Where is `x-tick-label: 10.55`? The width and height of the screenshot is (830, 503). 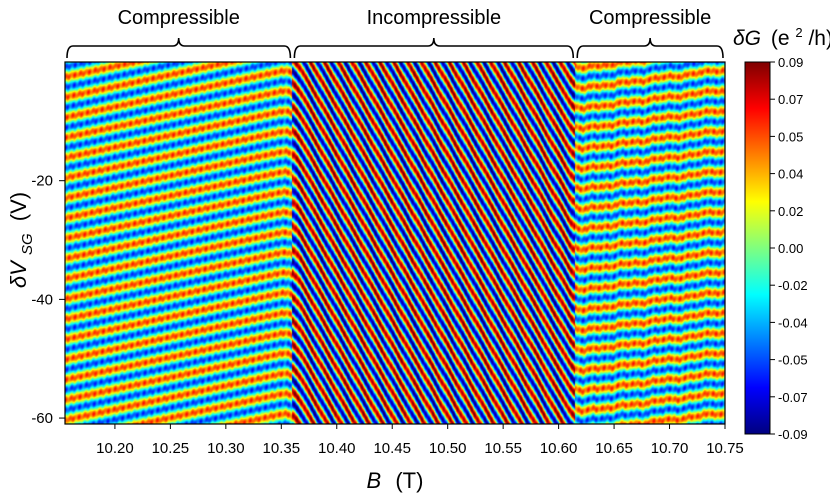
x-tick-label: 10.55 is located at coordinates (503, 448).